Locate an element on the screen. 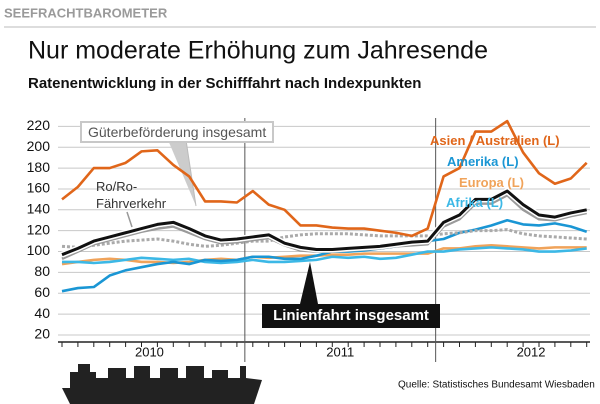  annotation-label: Ro/Ro-Fährverkehr is located at coordinates (131, 195).